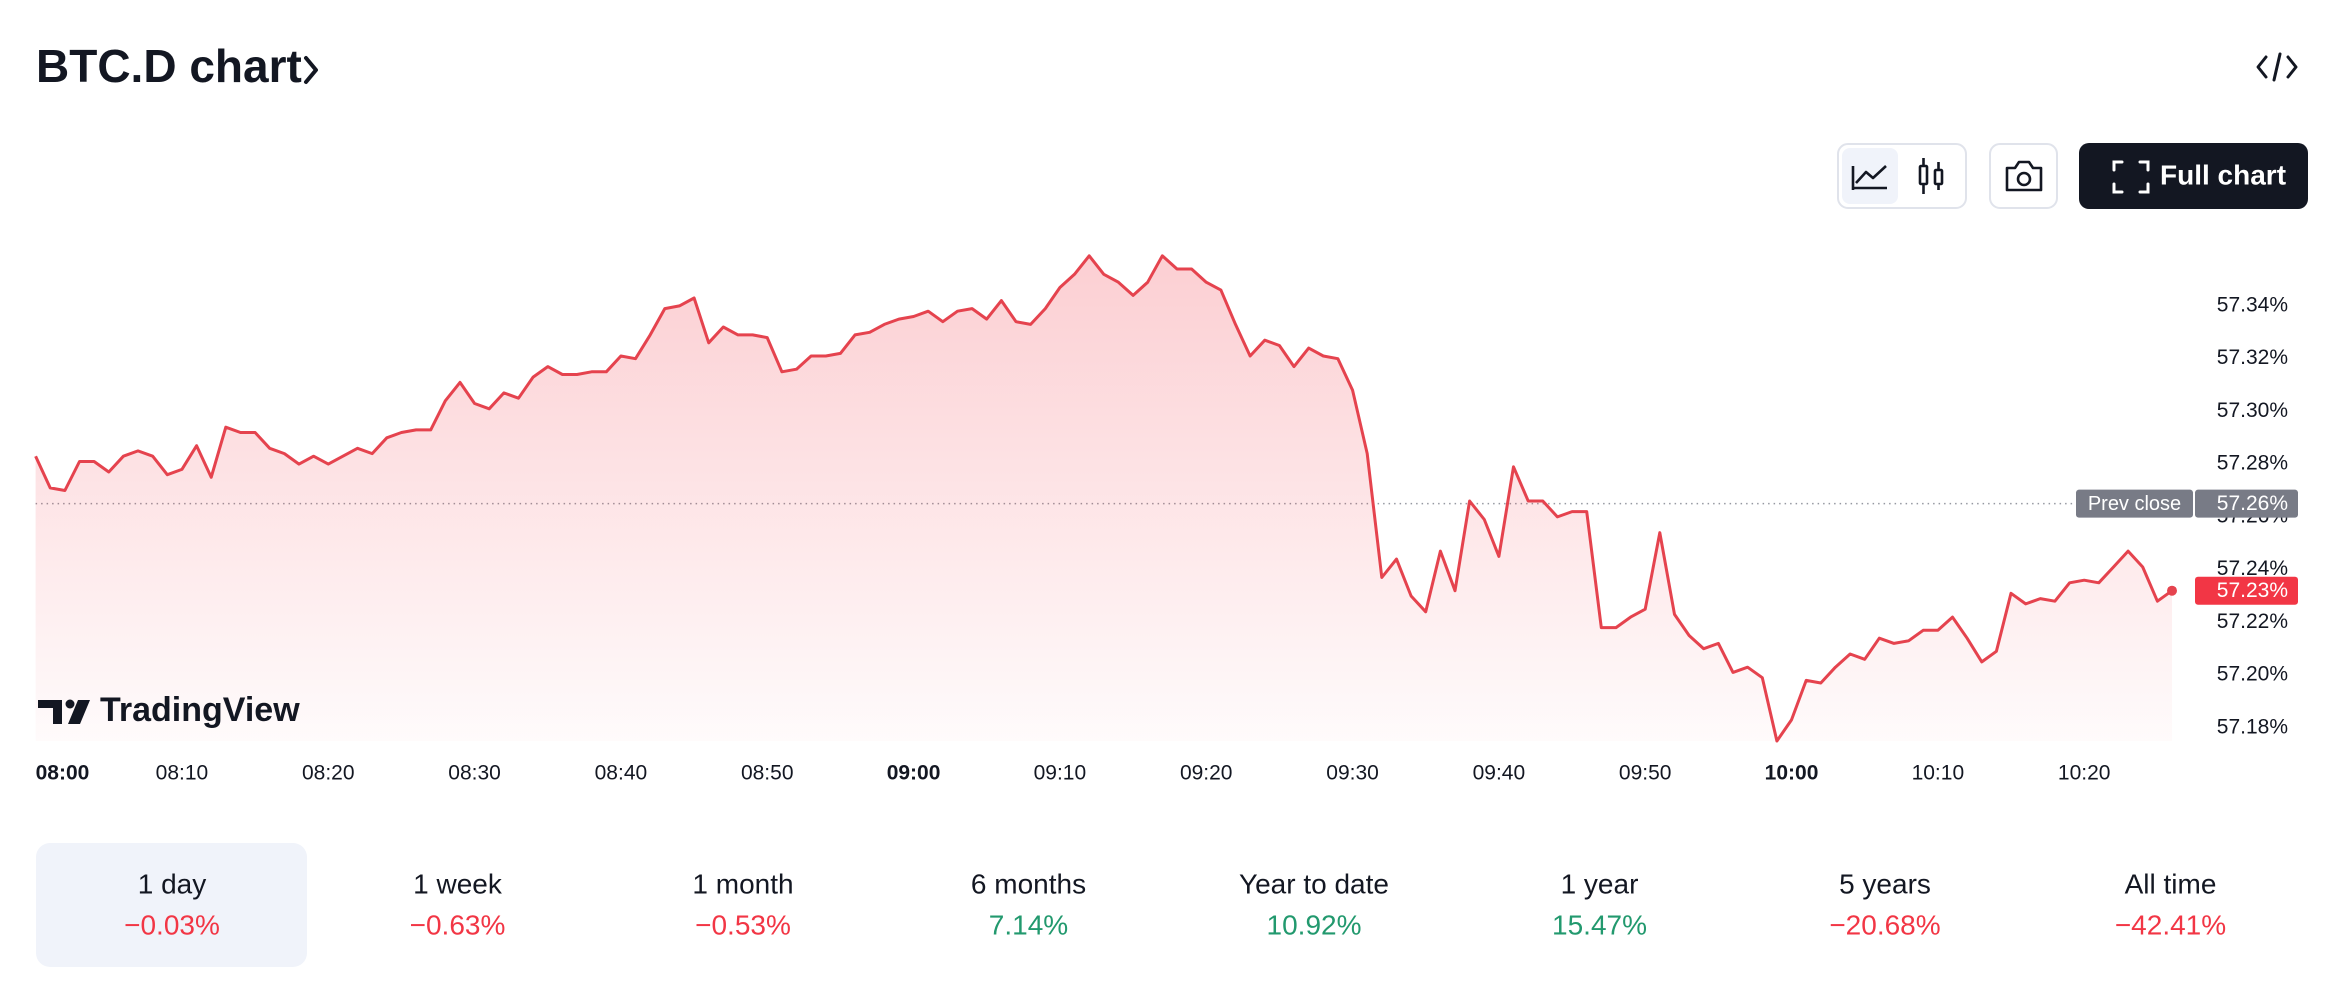 The width and height of the screenshot is (2328, 1004). Describe the element at coordinates (2171, 883) in the screenshot. I see `period-label: All time` at that location.